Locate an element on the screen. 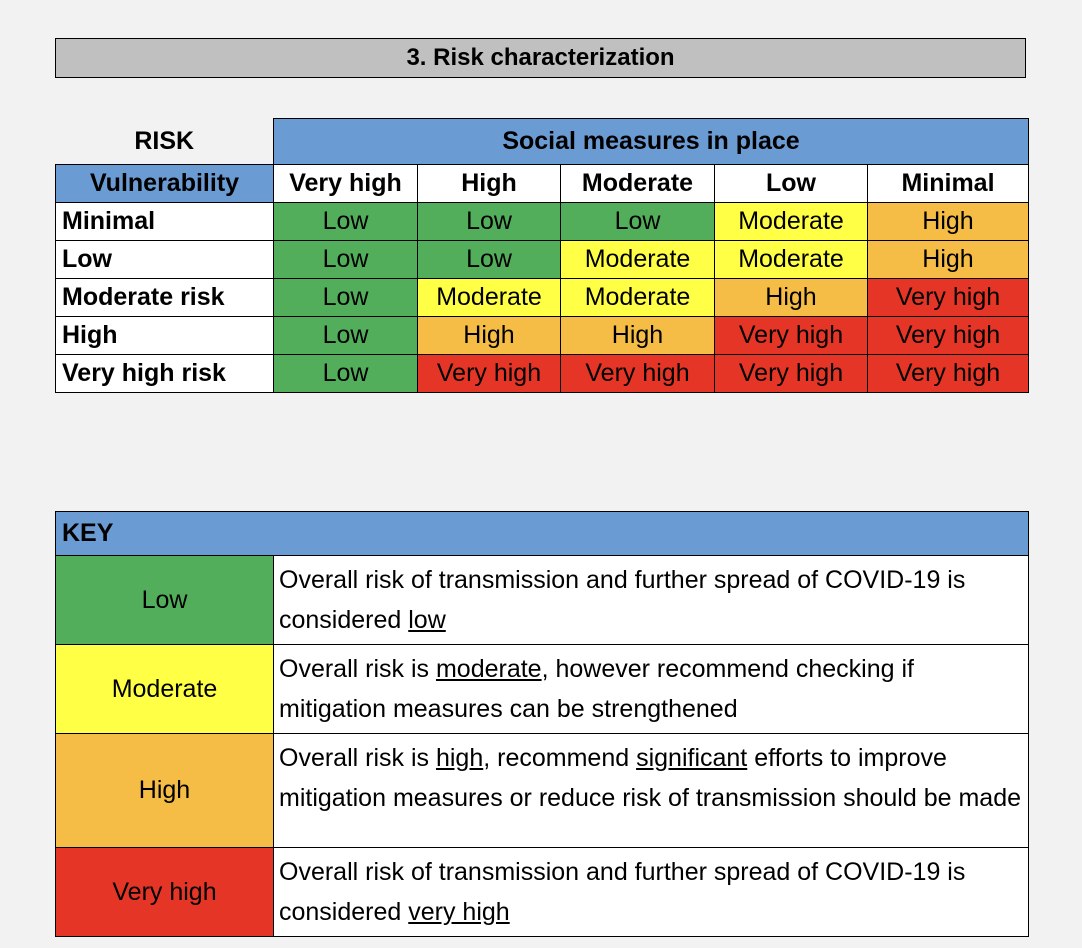 The width and height of the screenshot is (1082, 948). vulnerability-header: Vulnerability is located at coordinates (164, 183).